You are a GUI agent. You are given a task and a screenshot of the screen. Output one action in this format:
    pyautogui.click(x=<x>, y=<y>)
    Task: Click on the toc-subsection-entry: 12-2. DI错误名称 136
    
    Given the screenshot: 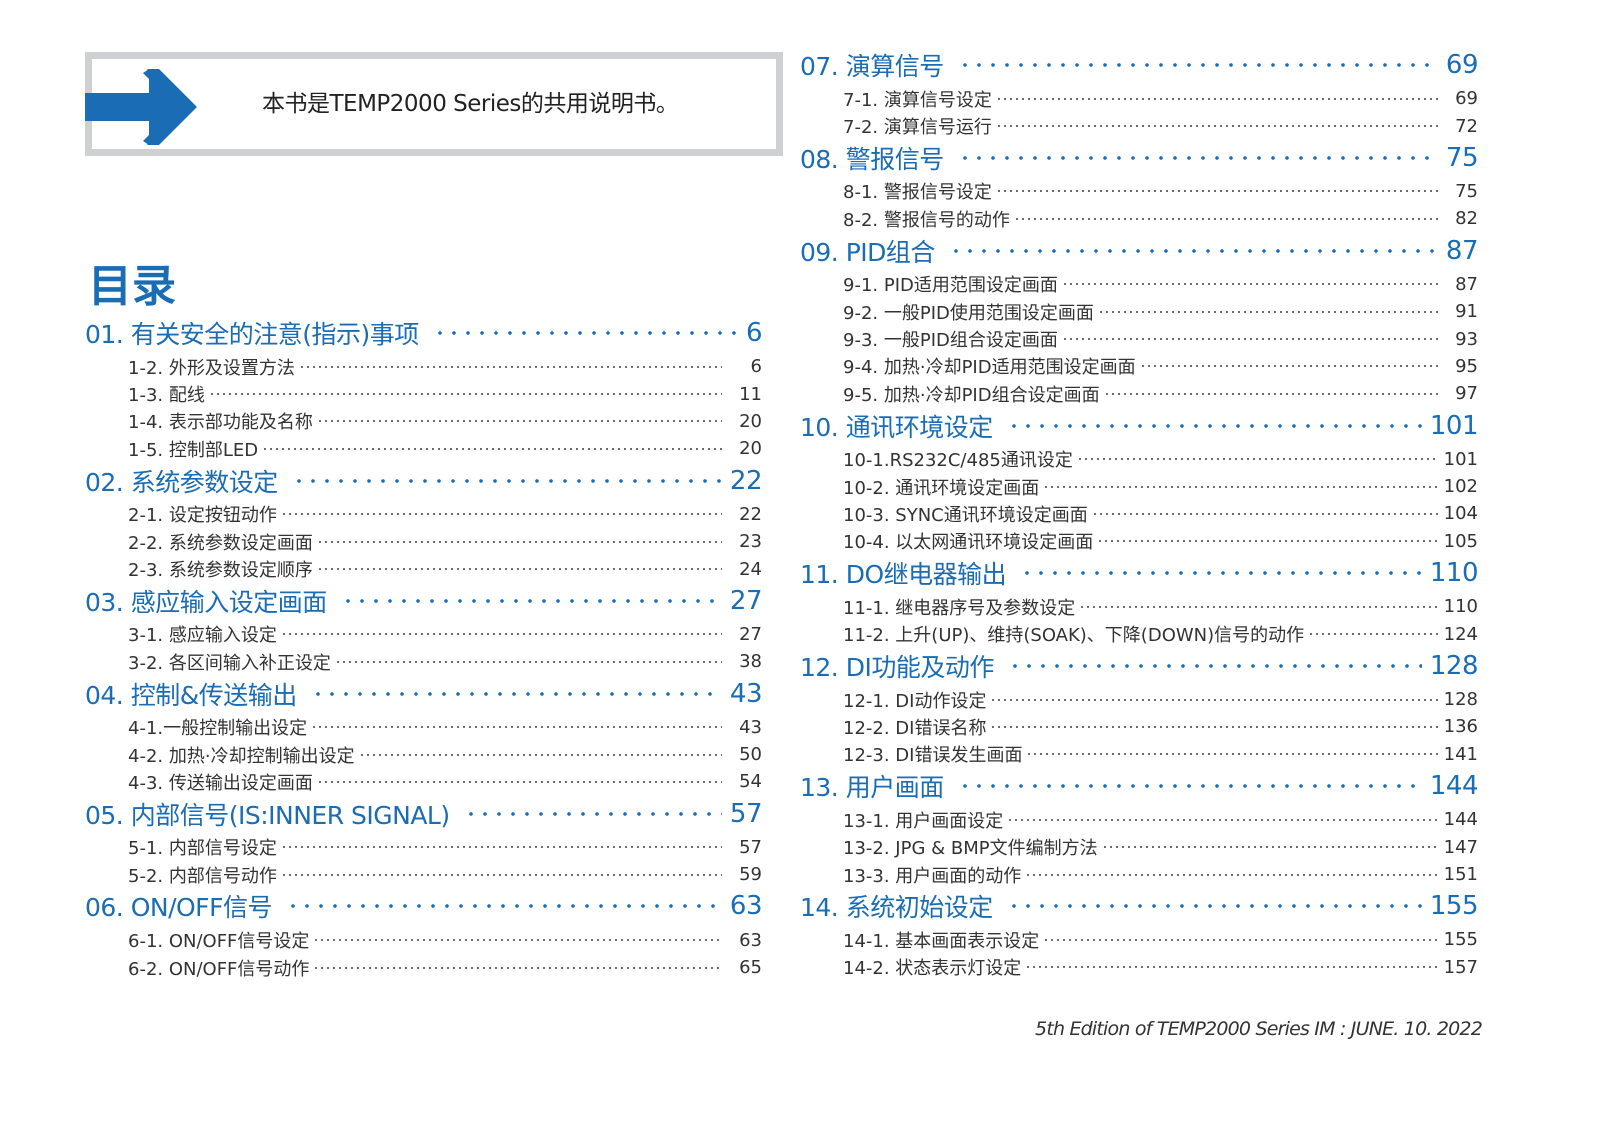 What is the action you would take?
    pyautogui.click(x=1139, y=726)
    